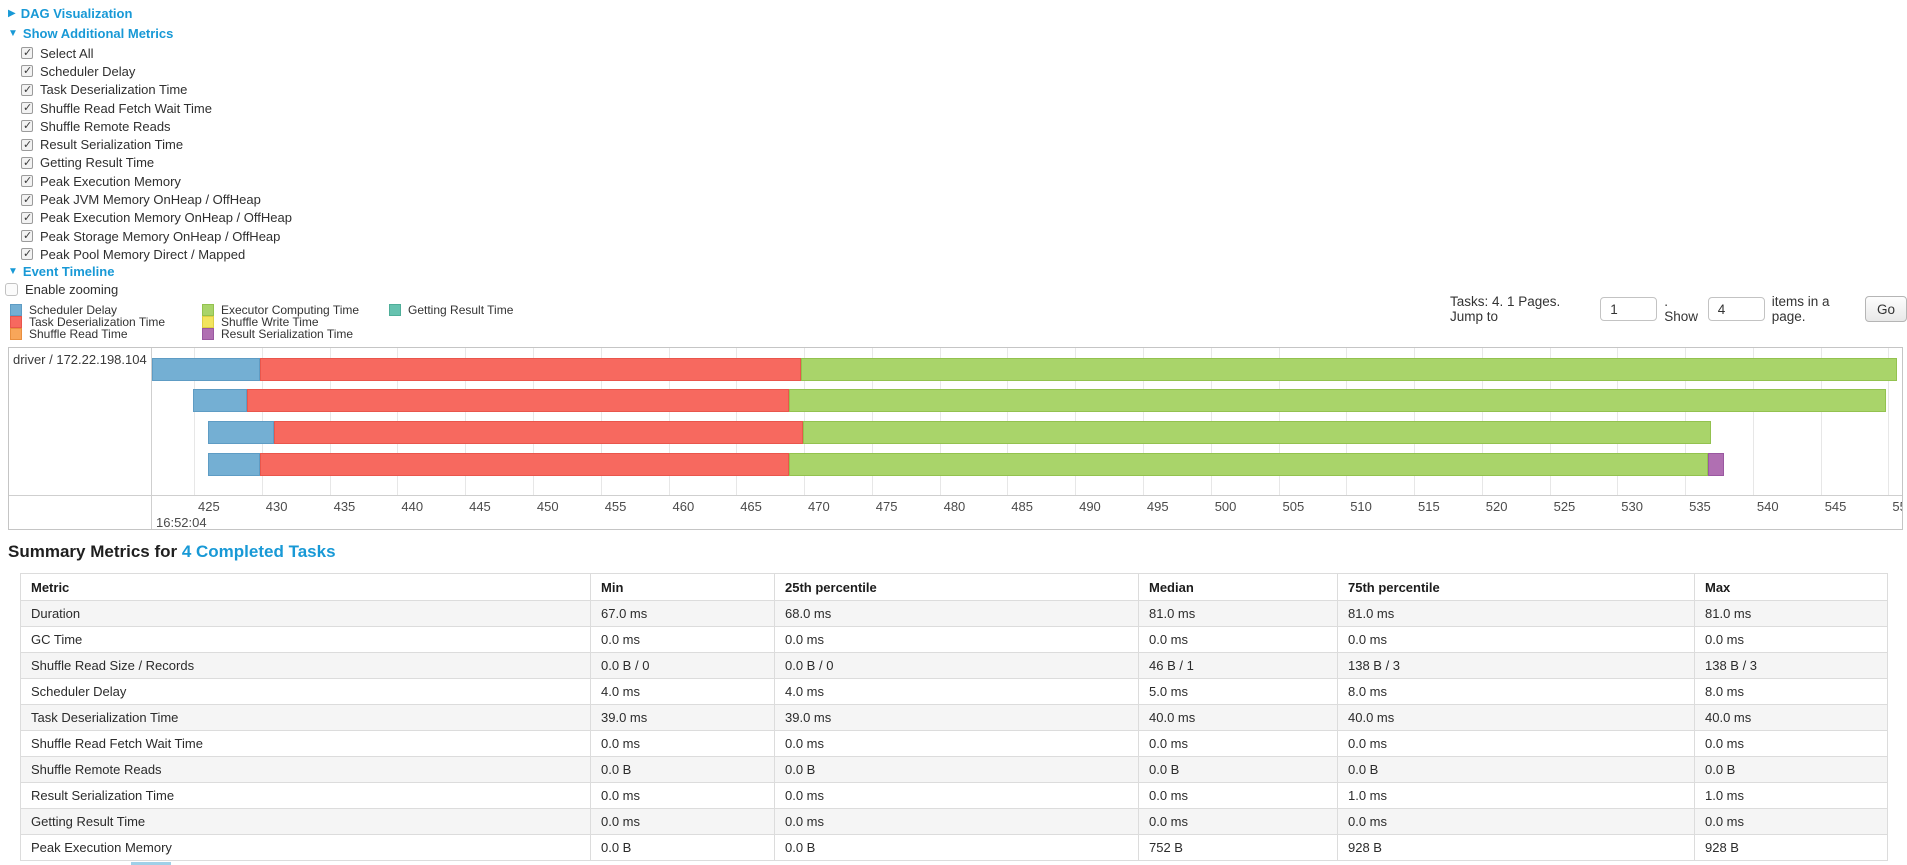 Image resolution: width=1907 pixels, height=865 pixels. What do you see at coordinates (156, 108) in the screenshot?
I see `metric-option-shuffle-read-fetch-wait-time: Shuffle Read Fetch Wait Time` at bounding box center [156, 108].